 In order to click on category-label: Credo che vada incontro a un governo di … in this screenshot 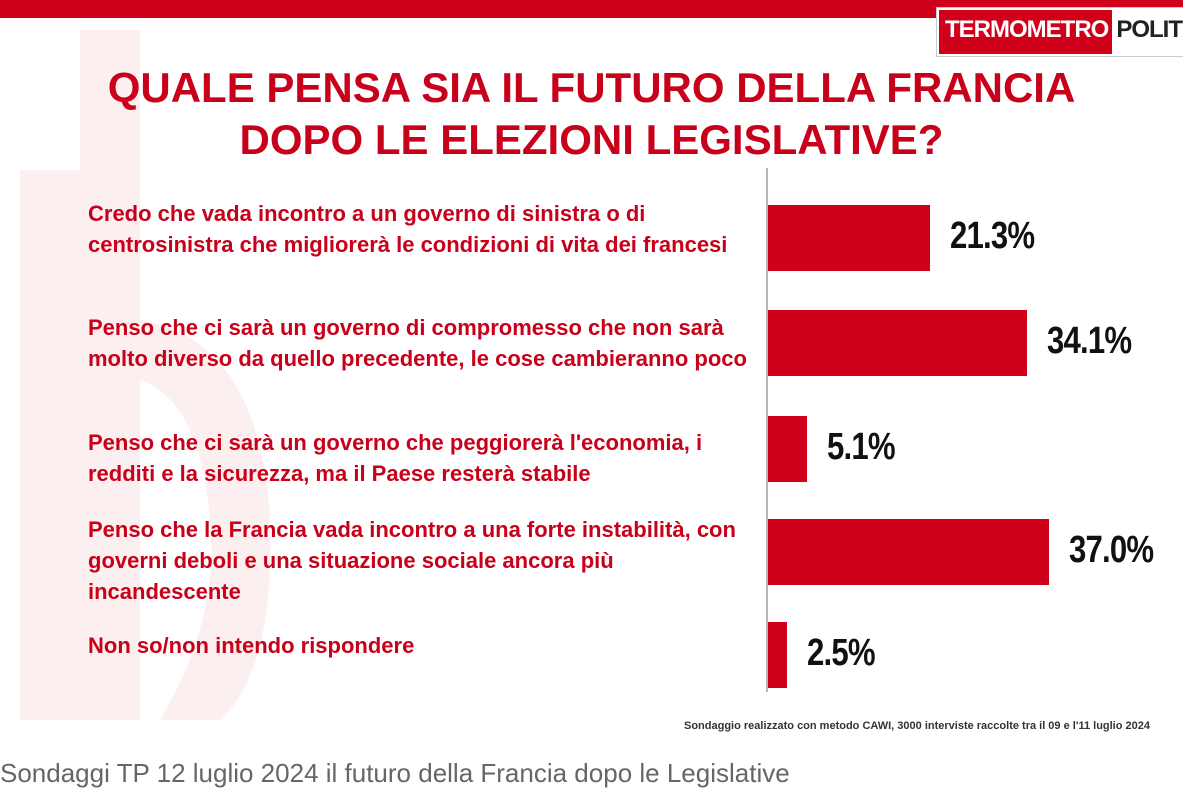, I will do `click(408, 229)`.